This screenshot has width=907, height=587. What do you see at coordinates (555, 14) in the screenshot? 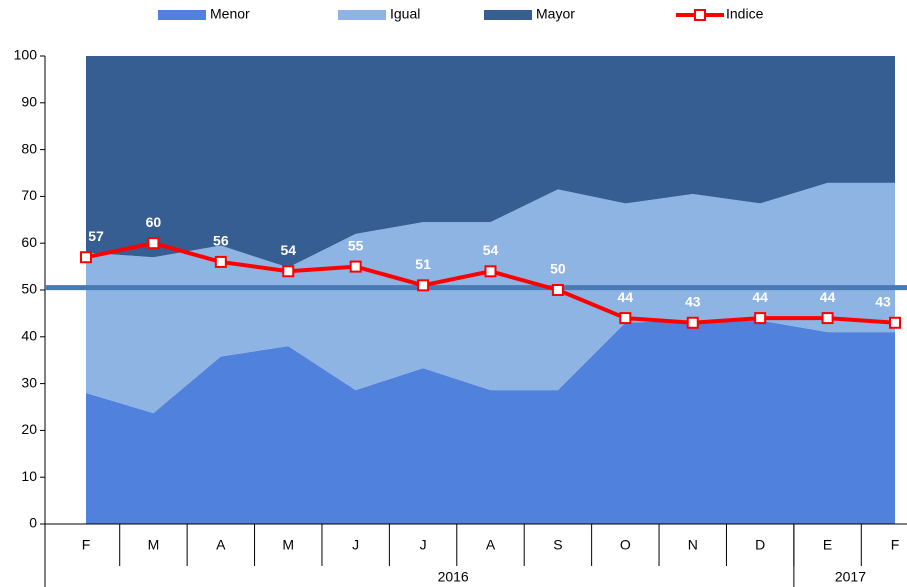
I see `legend-label: Mayor` at bounding box center [555, 14].